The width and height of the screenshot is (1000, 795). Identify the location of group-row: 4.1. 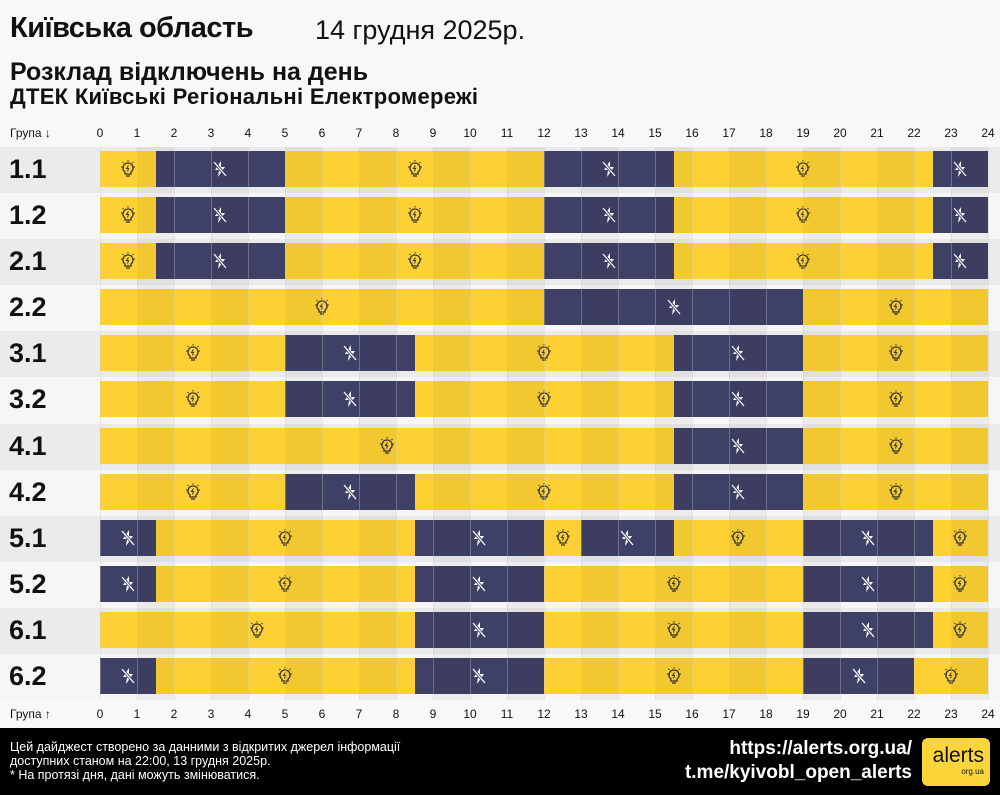
(500, 446).